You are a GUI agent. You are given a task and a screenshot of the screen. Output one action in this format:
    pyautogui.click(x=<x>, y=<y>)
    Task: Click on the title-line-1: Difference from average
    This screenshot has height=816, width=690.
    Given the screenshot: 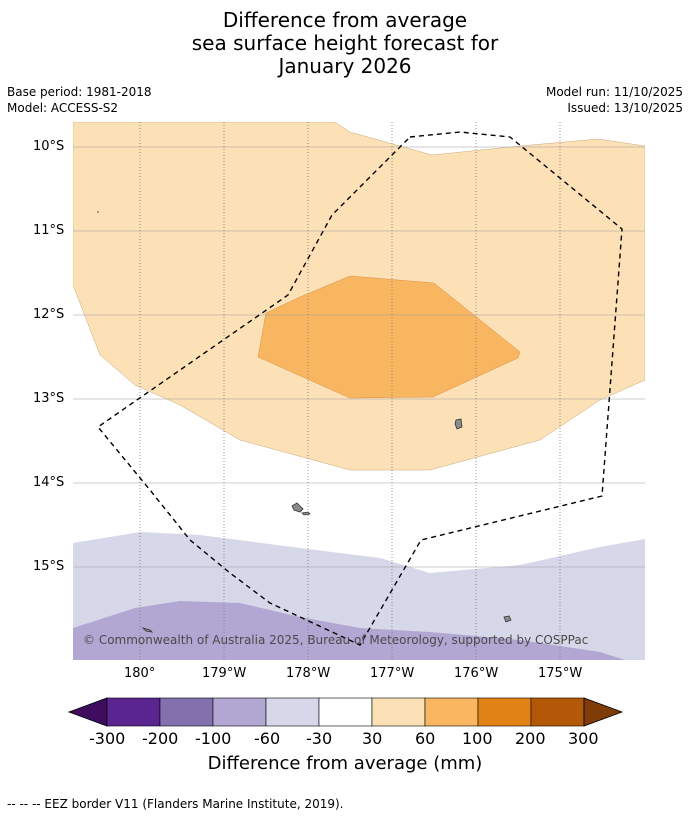 What is the action you would take?
    pyautogui.click(x=345, y=20)
    